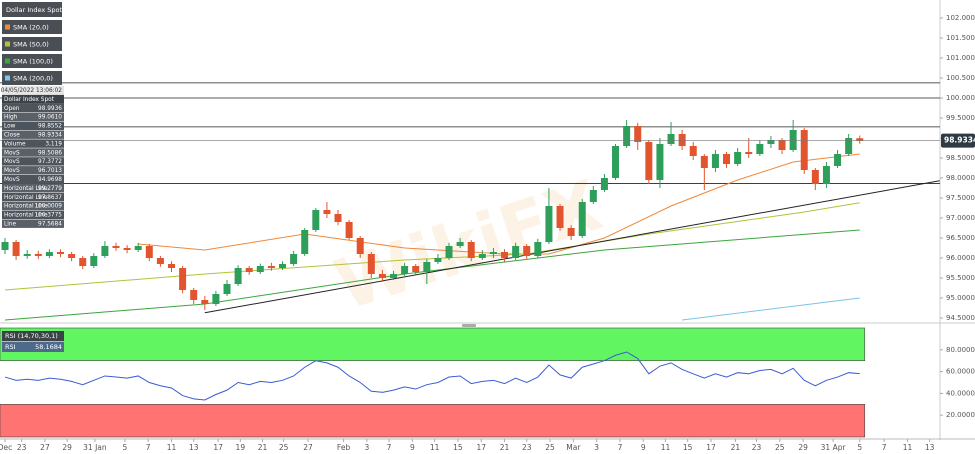 This screenshot has width=975, height=454. What do you see at coordinates (960, 38) in the screenshot?
I see `y-tick-label: 101.5000` at bounding box center [960, 38].